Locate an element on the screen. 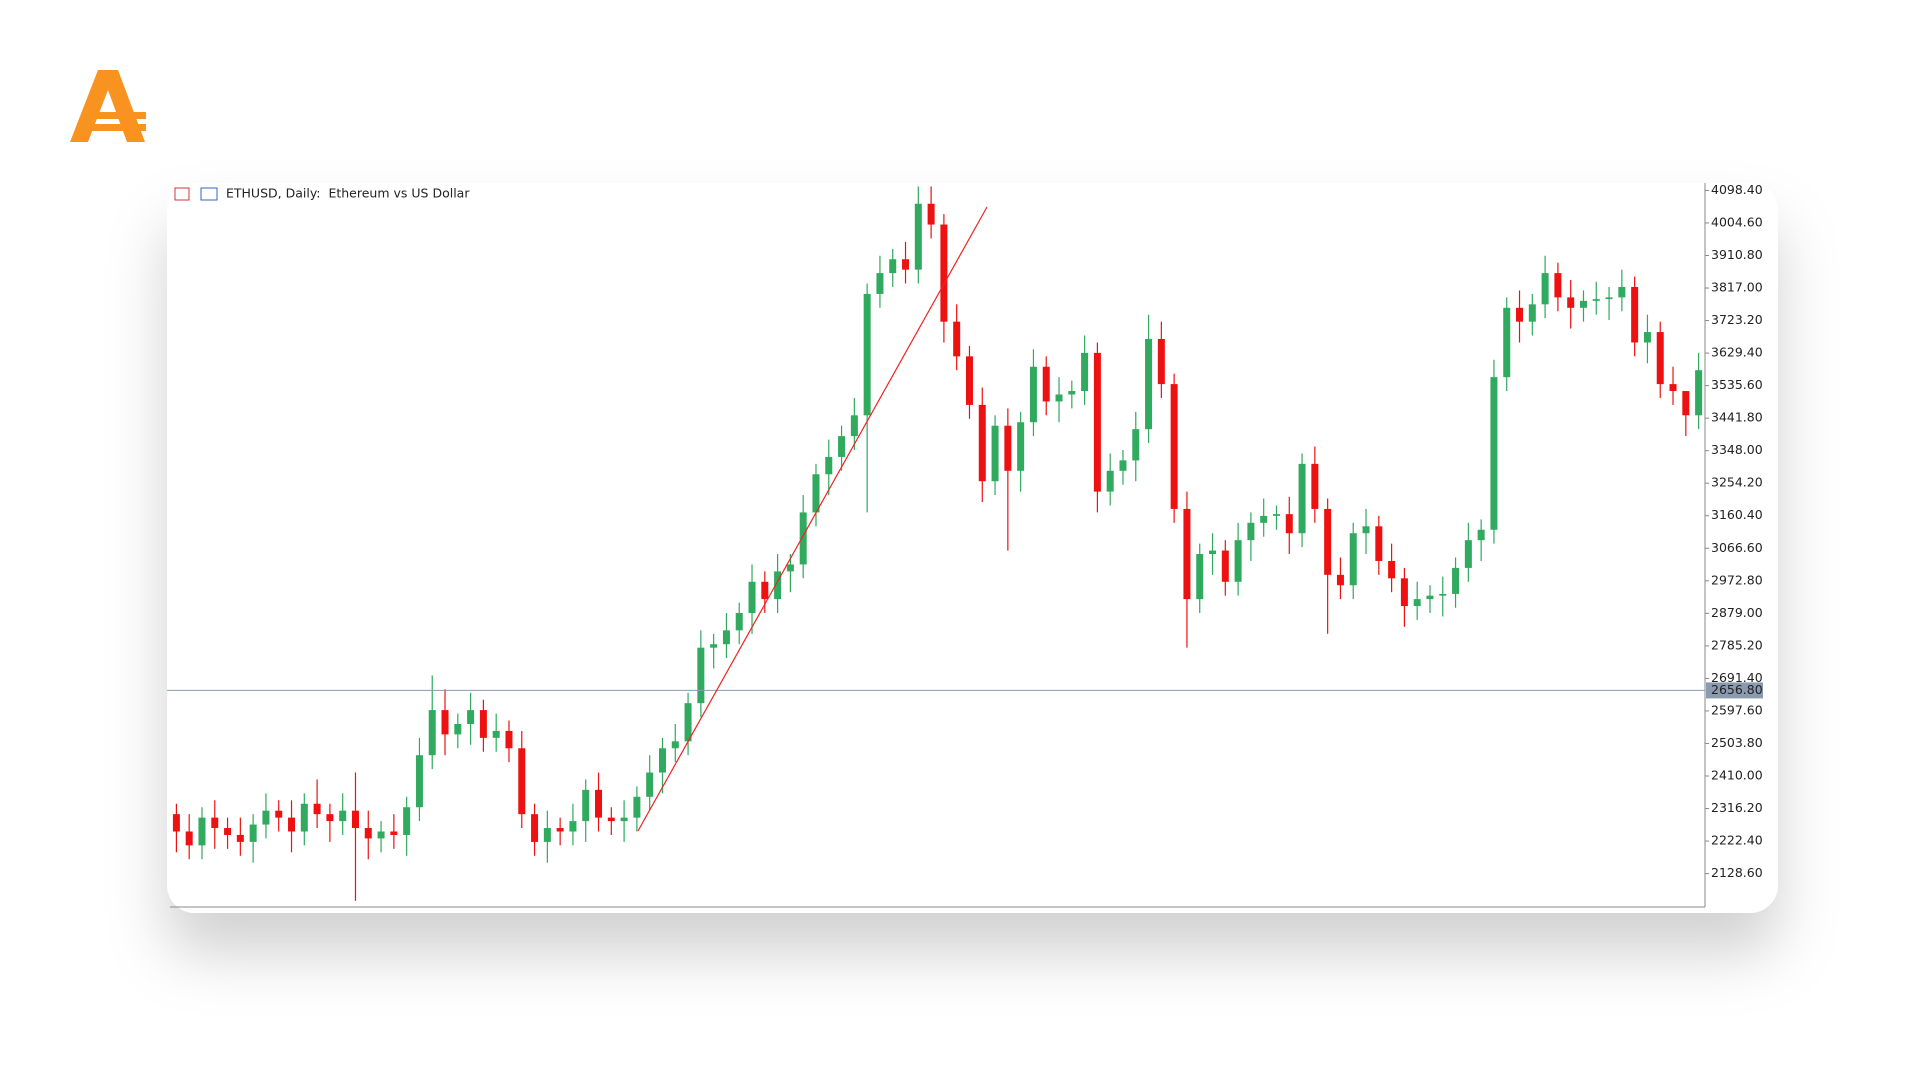  y-tick-label: 4098.40 is located at coordinates (1737, 189).